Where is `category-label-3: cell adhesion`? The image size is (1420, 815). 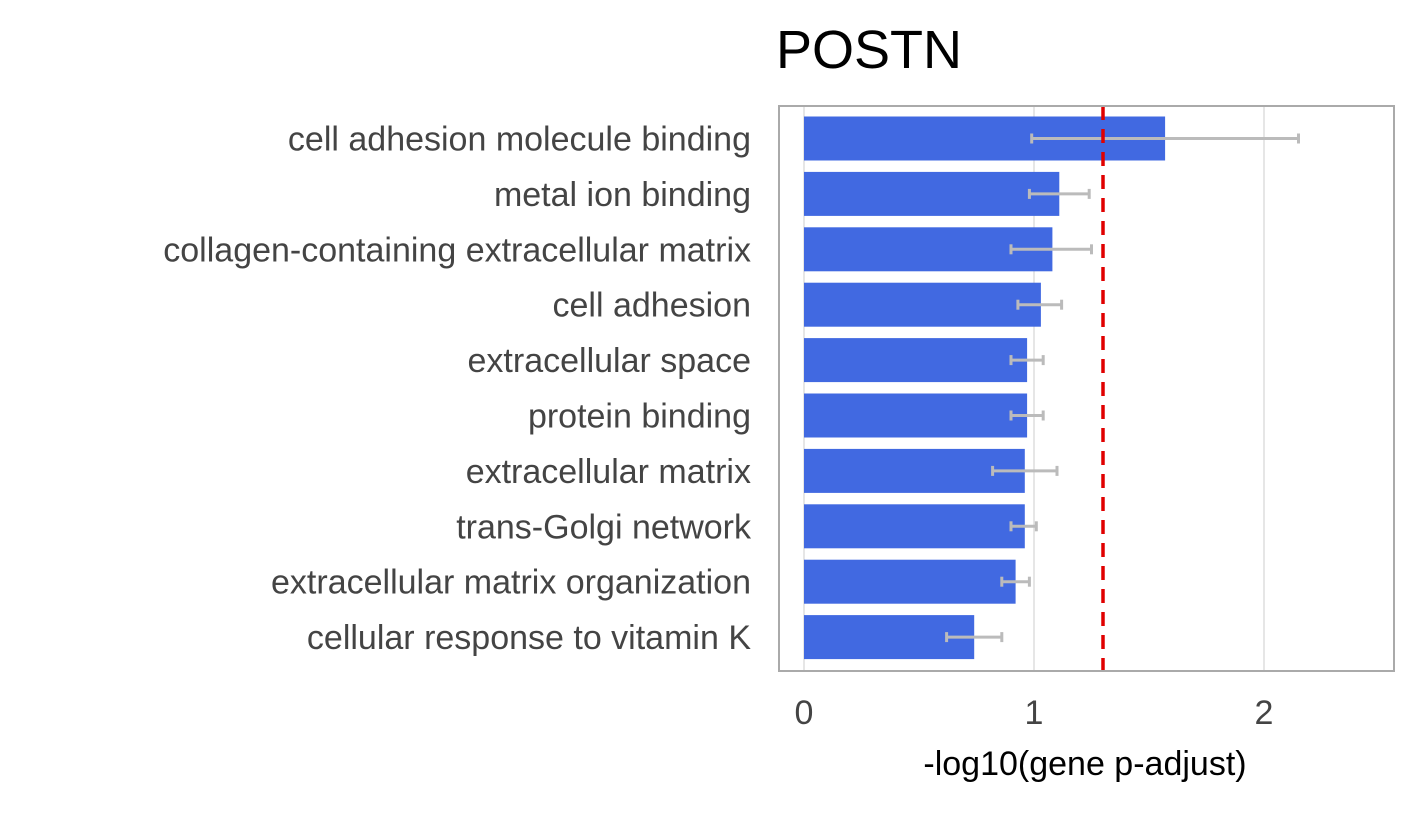 category-label-3: cell adhesion is located at coordinates (652, 306).